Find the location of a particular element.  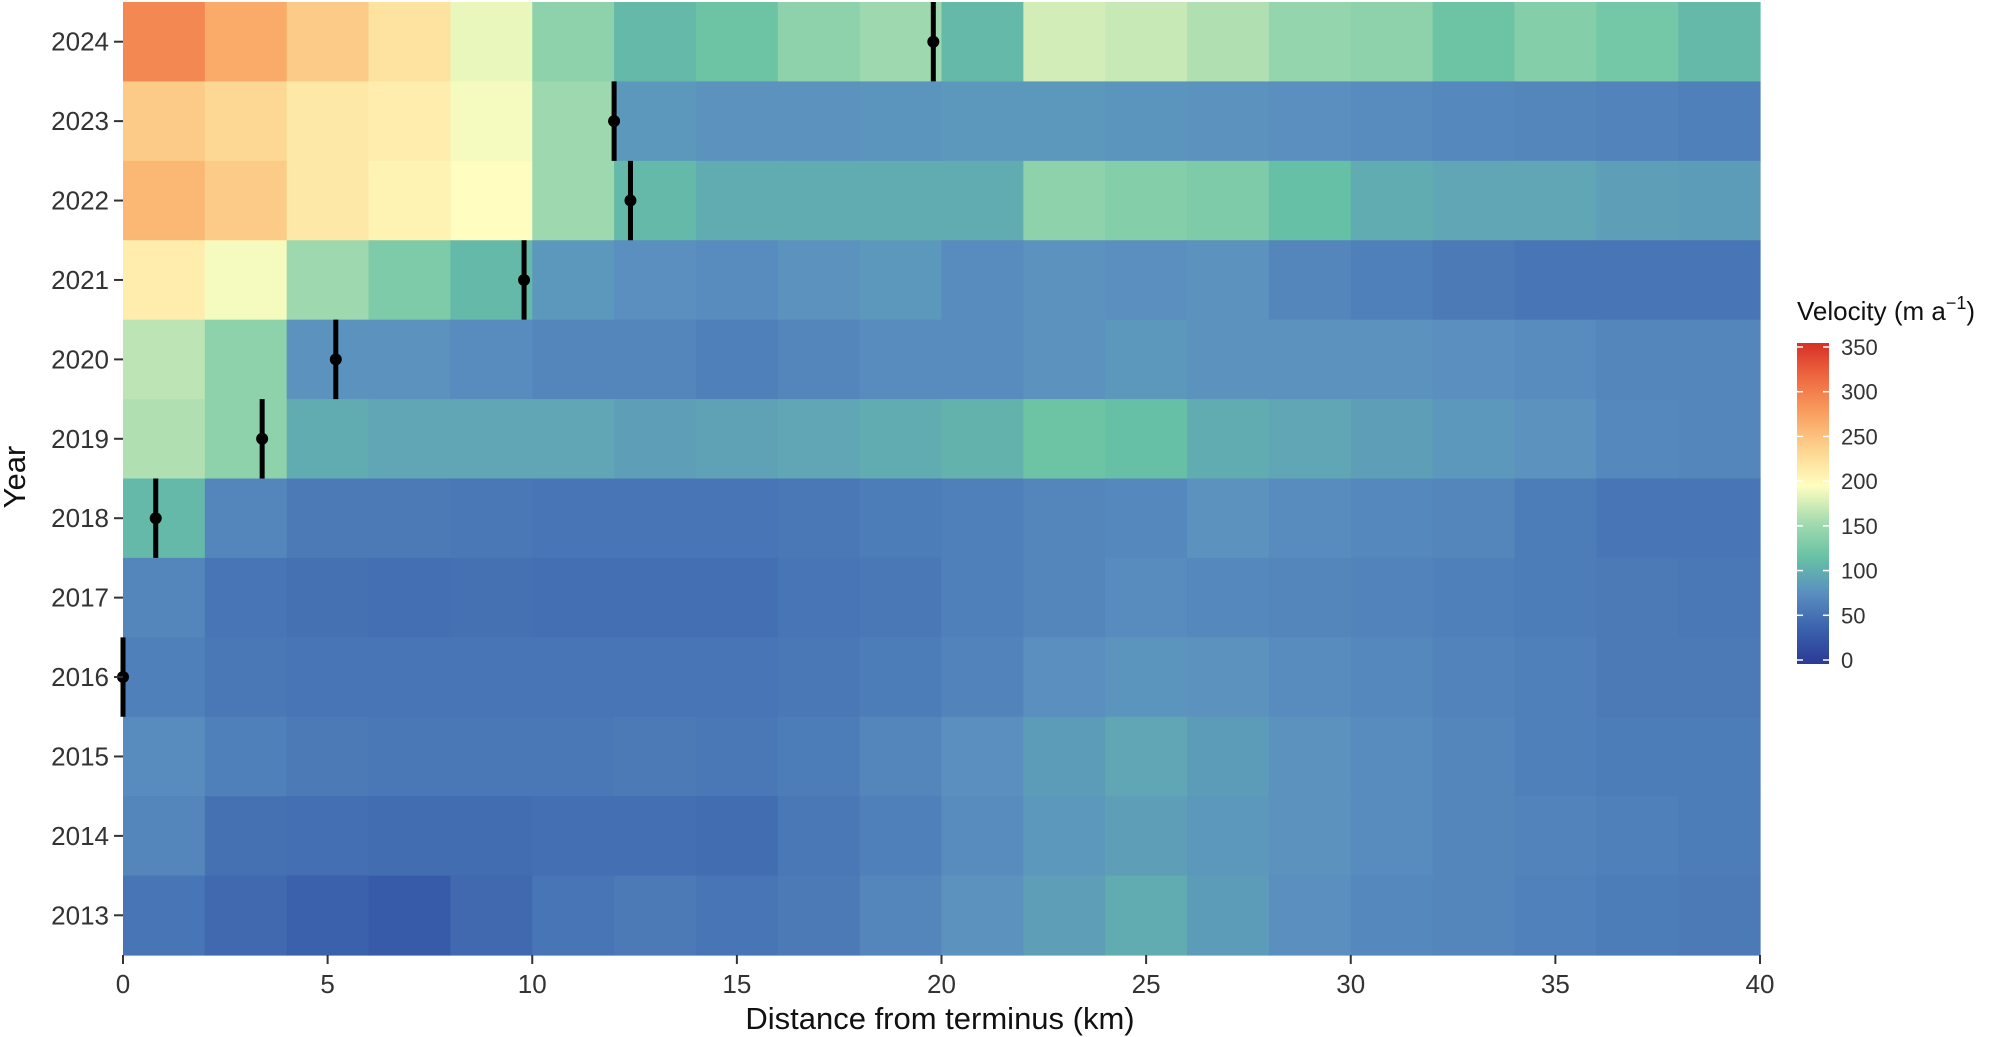

x-tick-label-35: 35 is located at coordinates (1555, 984).